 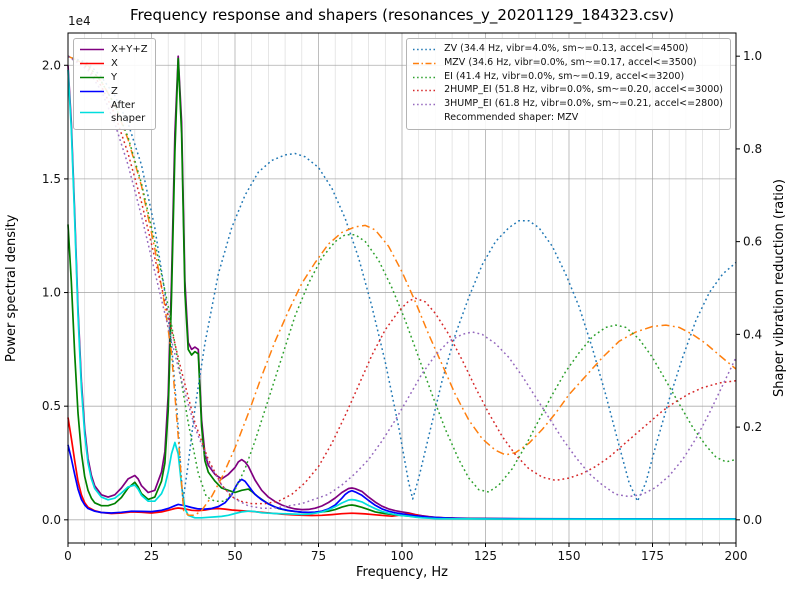 I want to click on y-left-tick-label: 1.5, so click(x=51, y=179).